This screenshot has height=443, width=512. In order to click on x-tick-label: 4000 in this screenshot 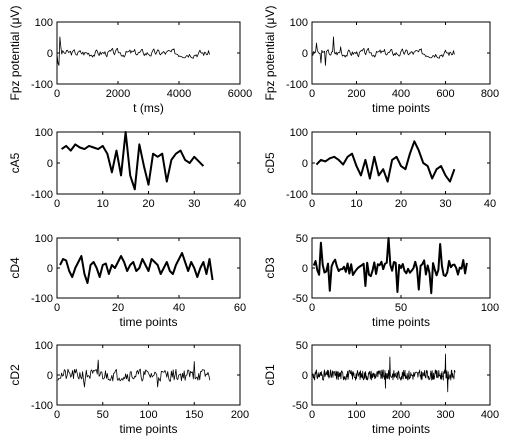, I will do `click(179, 94)`.